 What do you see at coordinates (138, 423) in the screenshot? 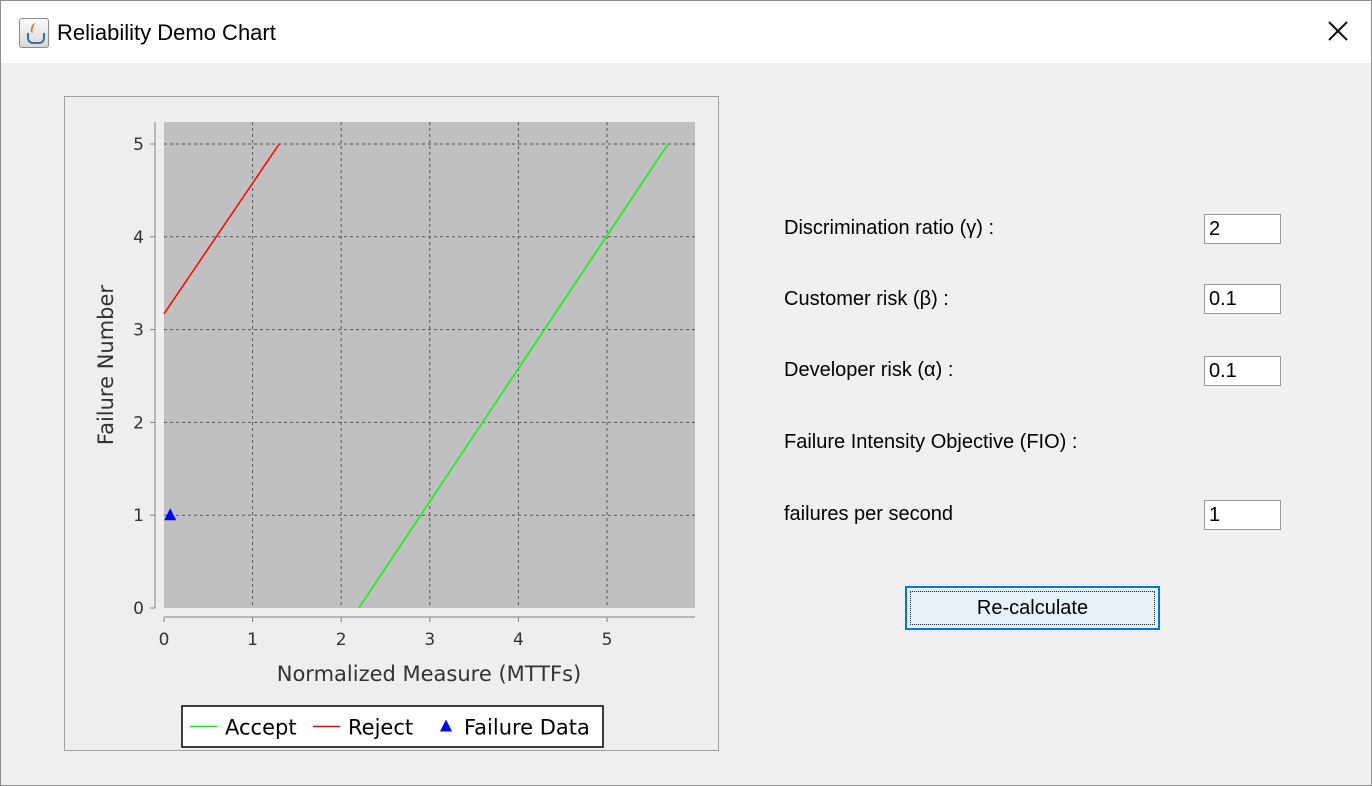
I see `y-tick-label: 2` at bounding box center [138, 423].